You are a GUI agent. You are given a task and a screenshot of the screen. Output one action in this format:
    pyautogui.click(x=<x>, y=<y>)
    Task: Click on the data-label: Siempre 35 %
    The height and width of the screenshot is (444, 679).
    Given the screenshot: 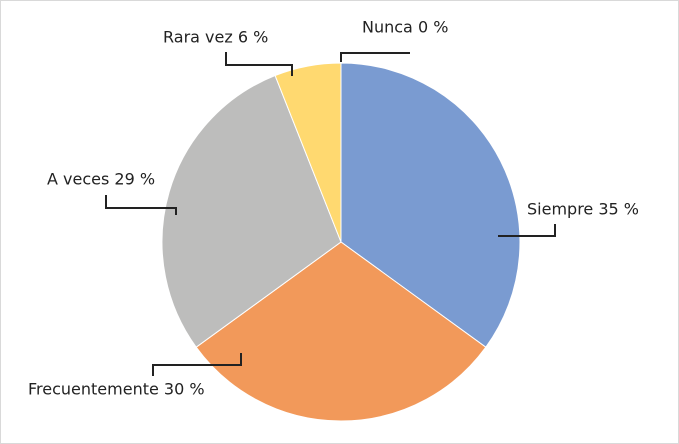 What is the action you would take?
    pyautogui.click(x=583, y=209)
    